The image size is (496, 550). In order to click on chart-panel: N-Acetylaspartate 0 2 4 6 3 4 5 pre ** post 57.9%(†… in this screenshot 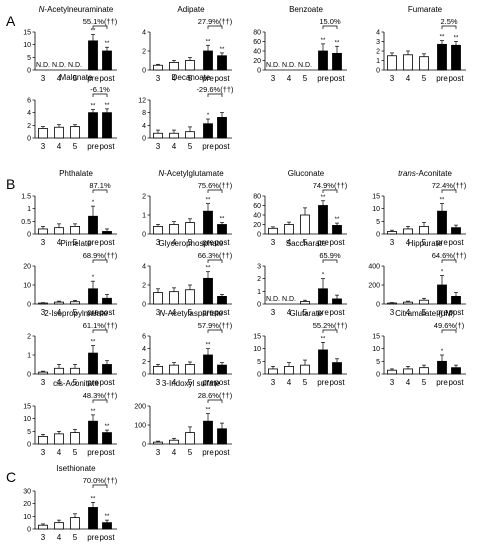, I will do `click(187, 348)`.